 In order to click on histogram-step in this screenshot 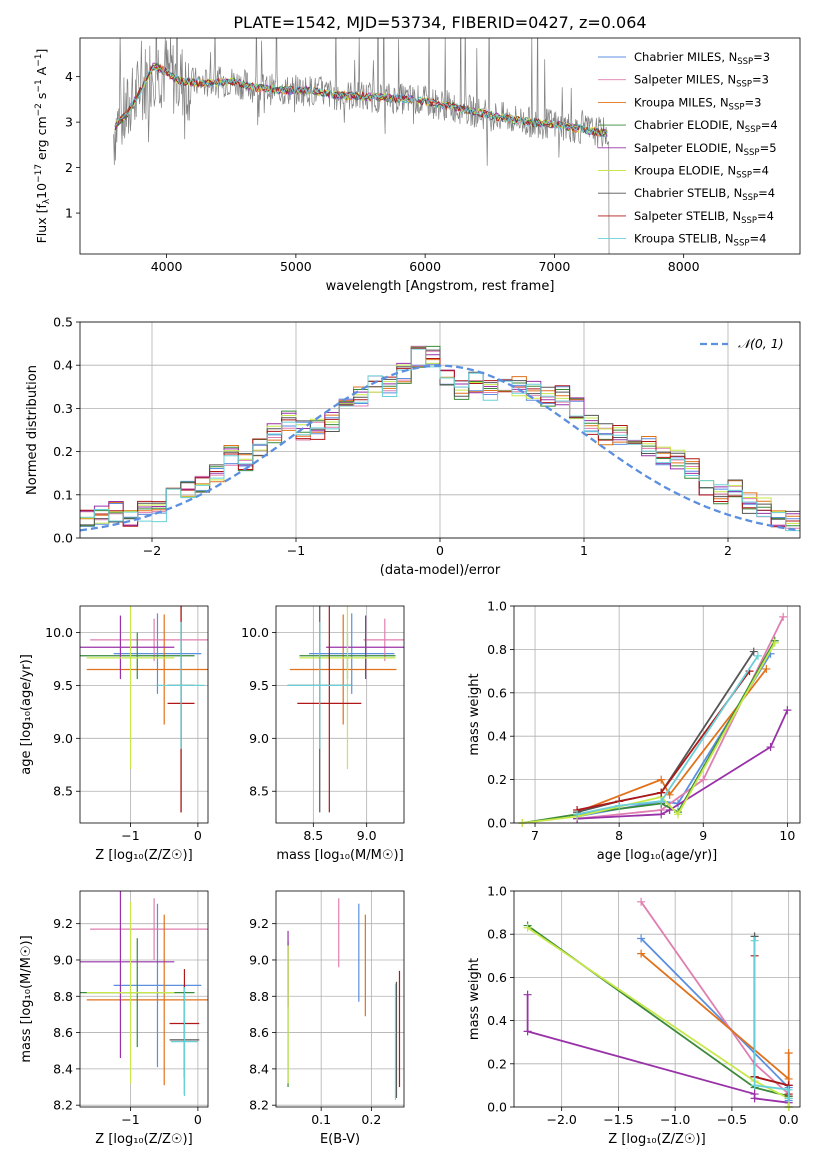, I will do `click(440, 440)`.